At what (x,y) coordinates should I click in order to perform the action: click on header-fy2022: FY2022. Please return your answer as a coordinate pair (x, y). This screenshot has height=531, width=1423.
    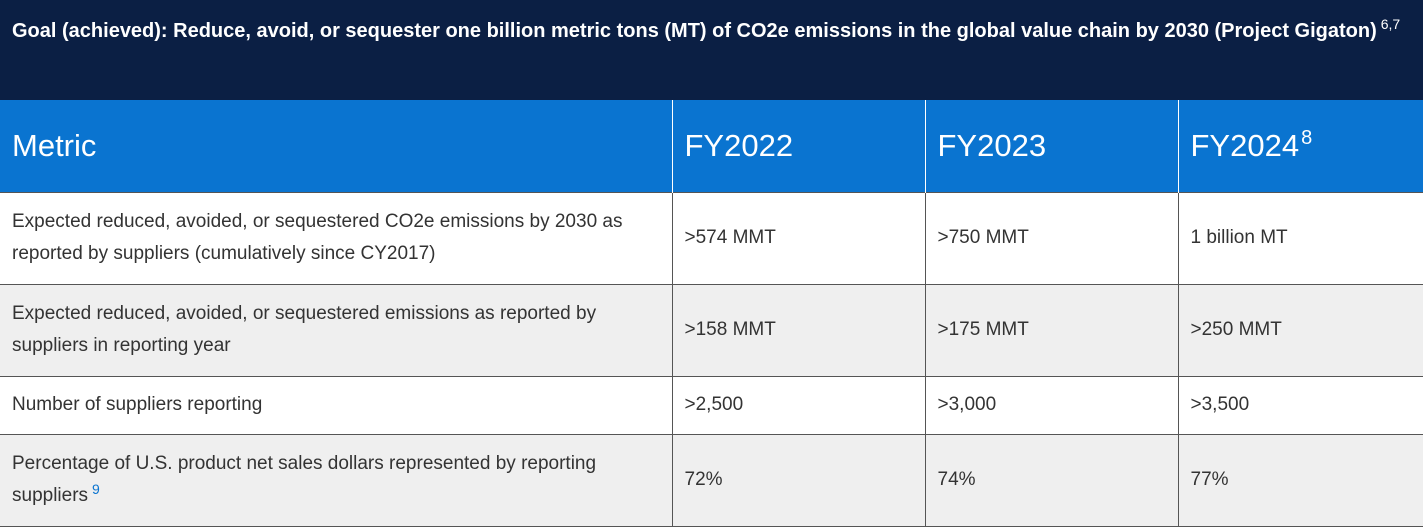
    Looking at the image, I should click on (798, 146).